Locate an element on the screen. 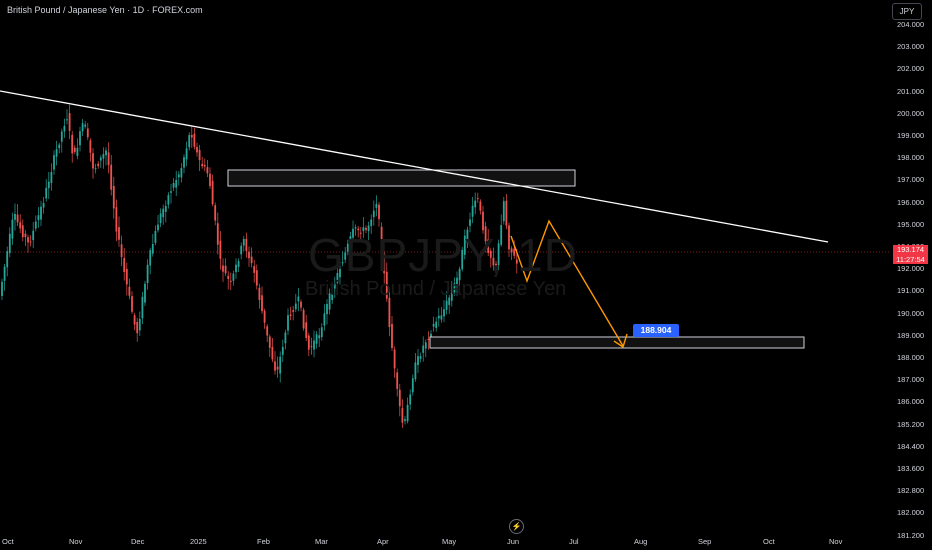  price-tick: 199.000 is located at coordinates (911, 135).